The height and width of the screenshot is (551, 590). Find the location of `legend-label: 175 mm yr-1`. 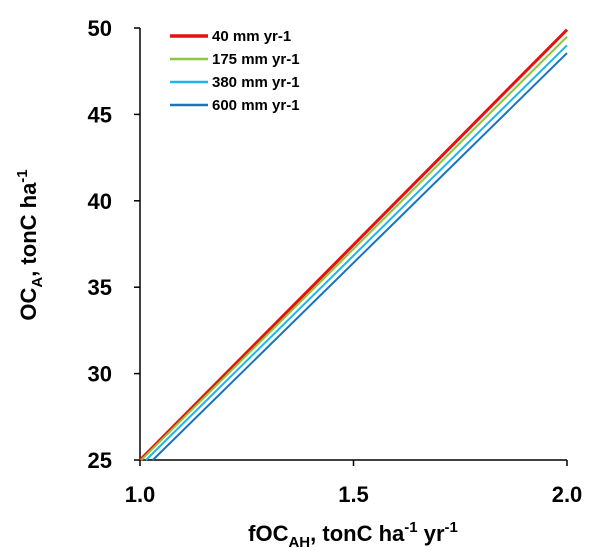

legend-label: 175 mm yr-1 is located at coordinates (256, 59).